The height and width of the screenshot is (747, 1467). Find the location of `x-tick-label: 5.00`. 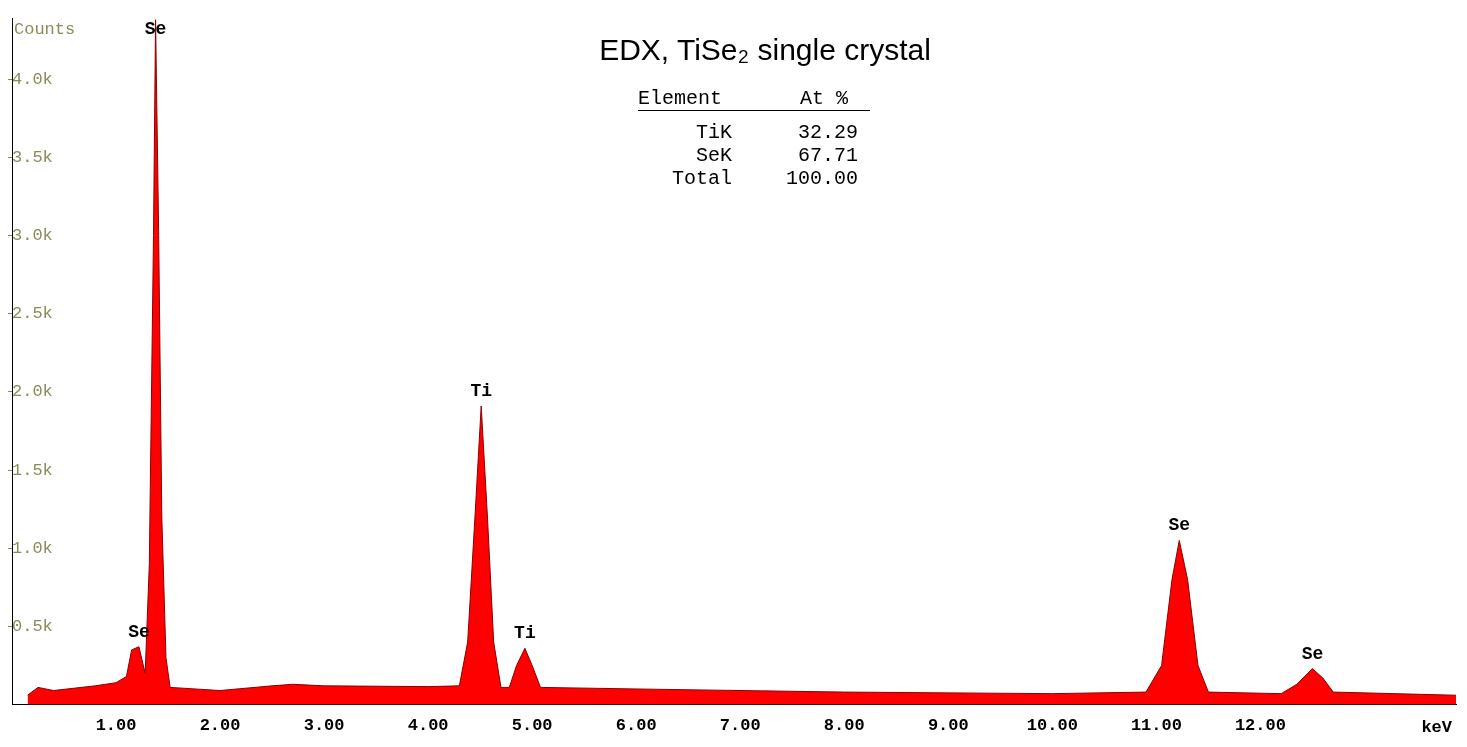

x-tick-label: 5.00 is located at coordinates (532, 726).